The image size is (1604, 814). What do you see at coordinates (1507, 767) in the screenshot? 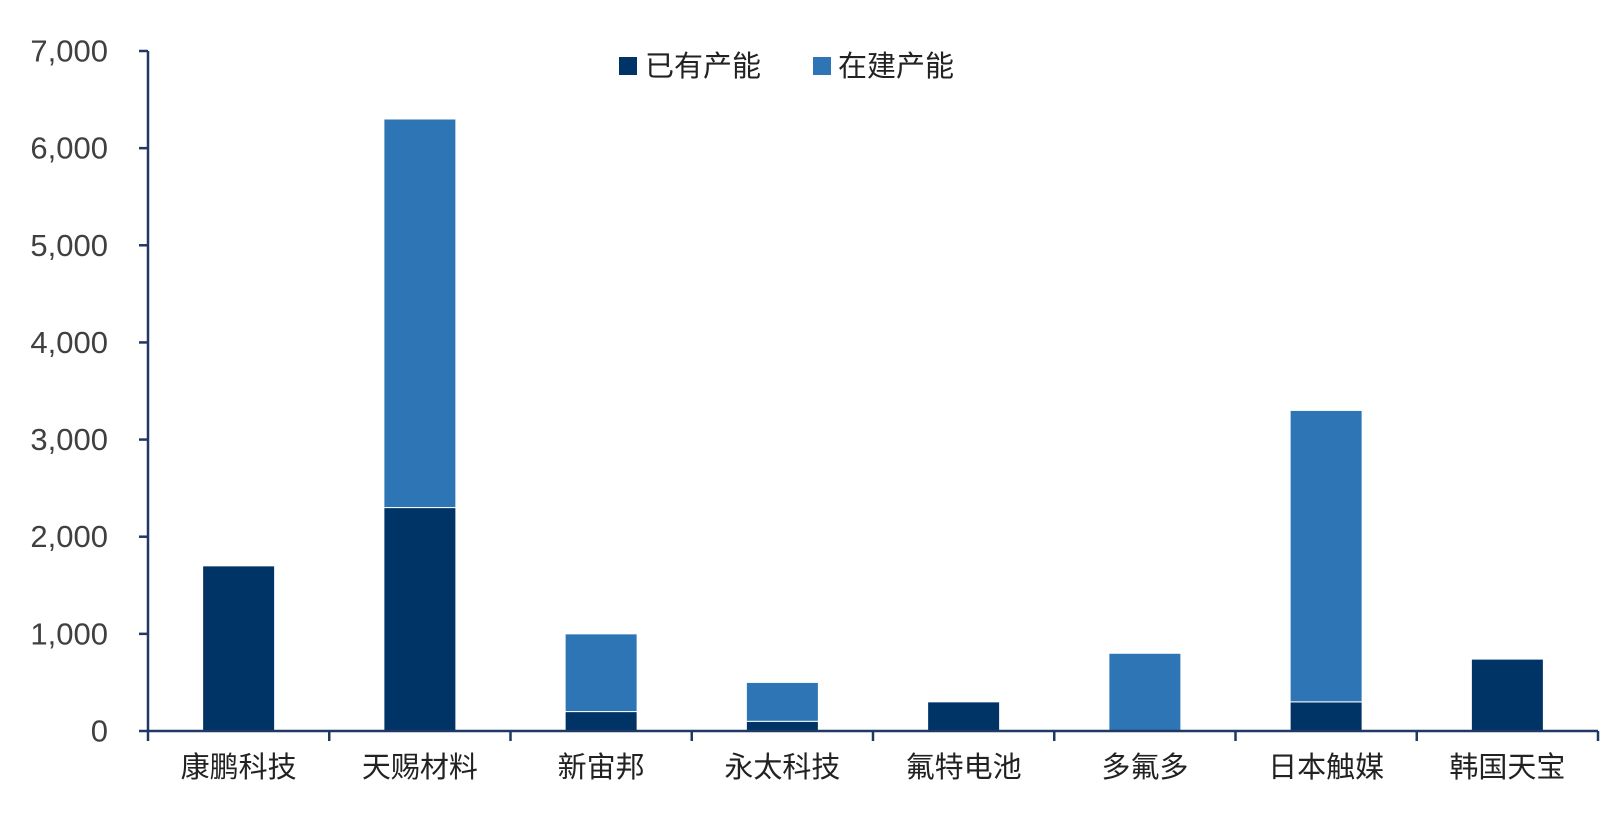
I see `x-category-label: 韩国天宝` at bounding box center [1507, 767].